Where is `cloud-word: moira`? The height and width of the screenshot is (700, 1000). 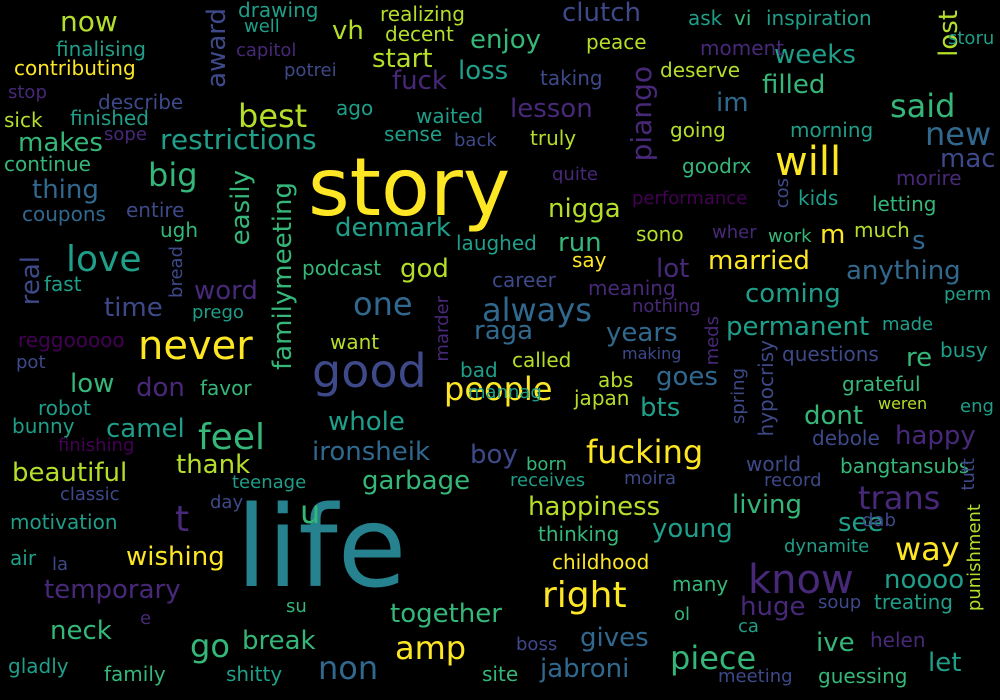
cloud-word: moira is located at coordinates (650, 478).